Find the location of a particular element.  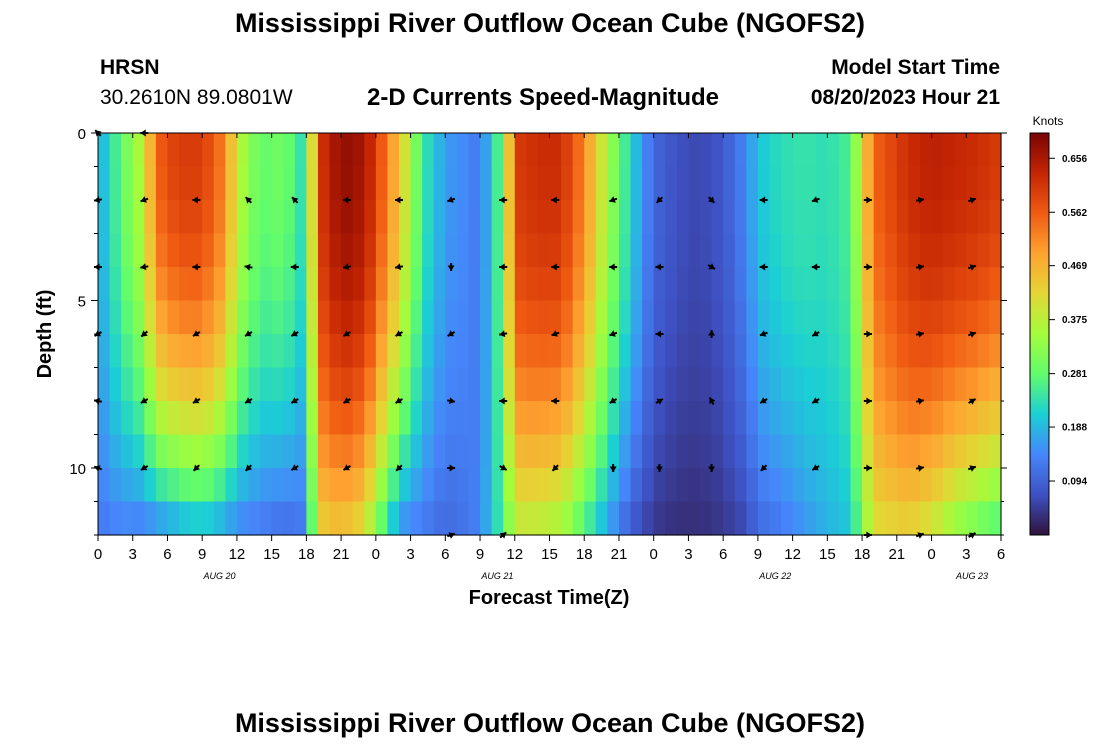

colorbar-tick-label: 0.656 is located at coordinates (1074, 159).